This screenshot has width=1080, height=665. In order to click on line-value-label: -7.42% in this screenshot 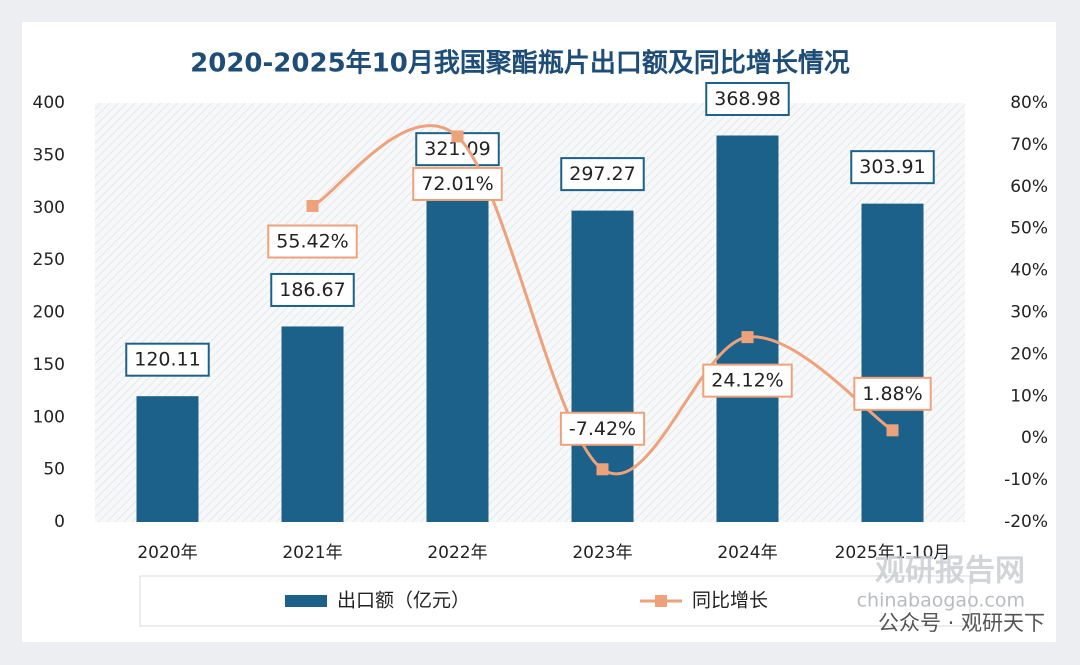, I will do `click(602, 429)`.